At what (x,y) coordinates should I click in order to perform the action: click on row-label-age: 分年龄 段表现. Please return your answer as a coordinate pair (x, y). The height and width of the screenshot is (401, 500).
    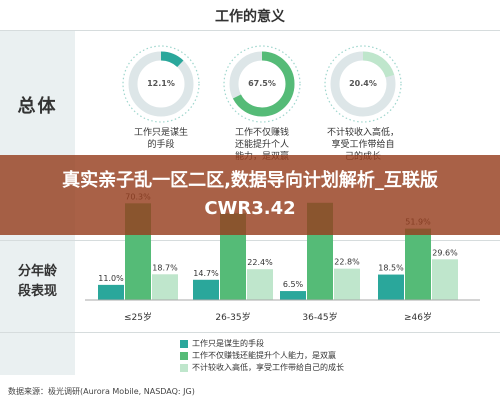
    Looking at the image, I should click on (37, 281).